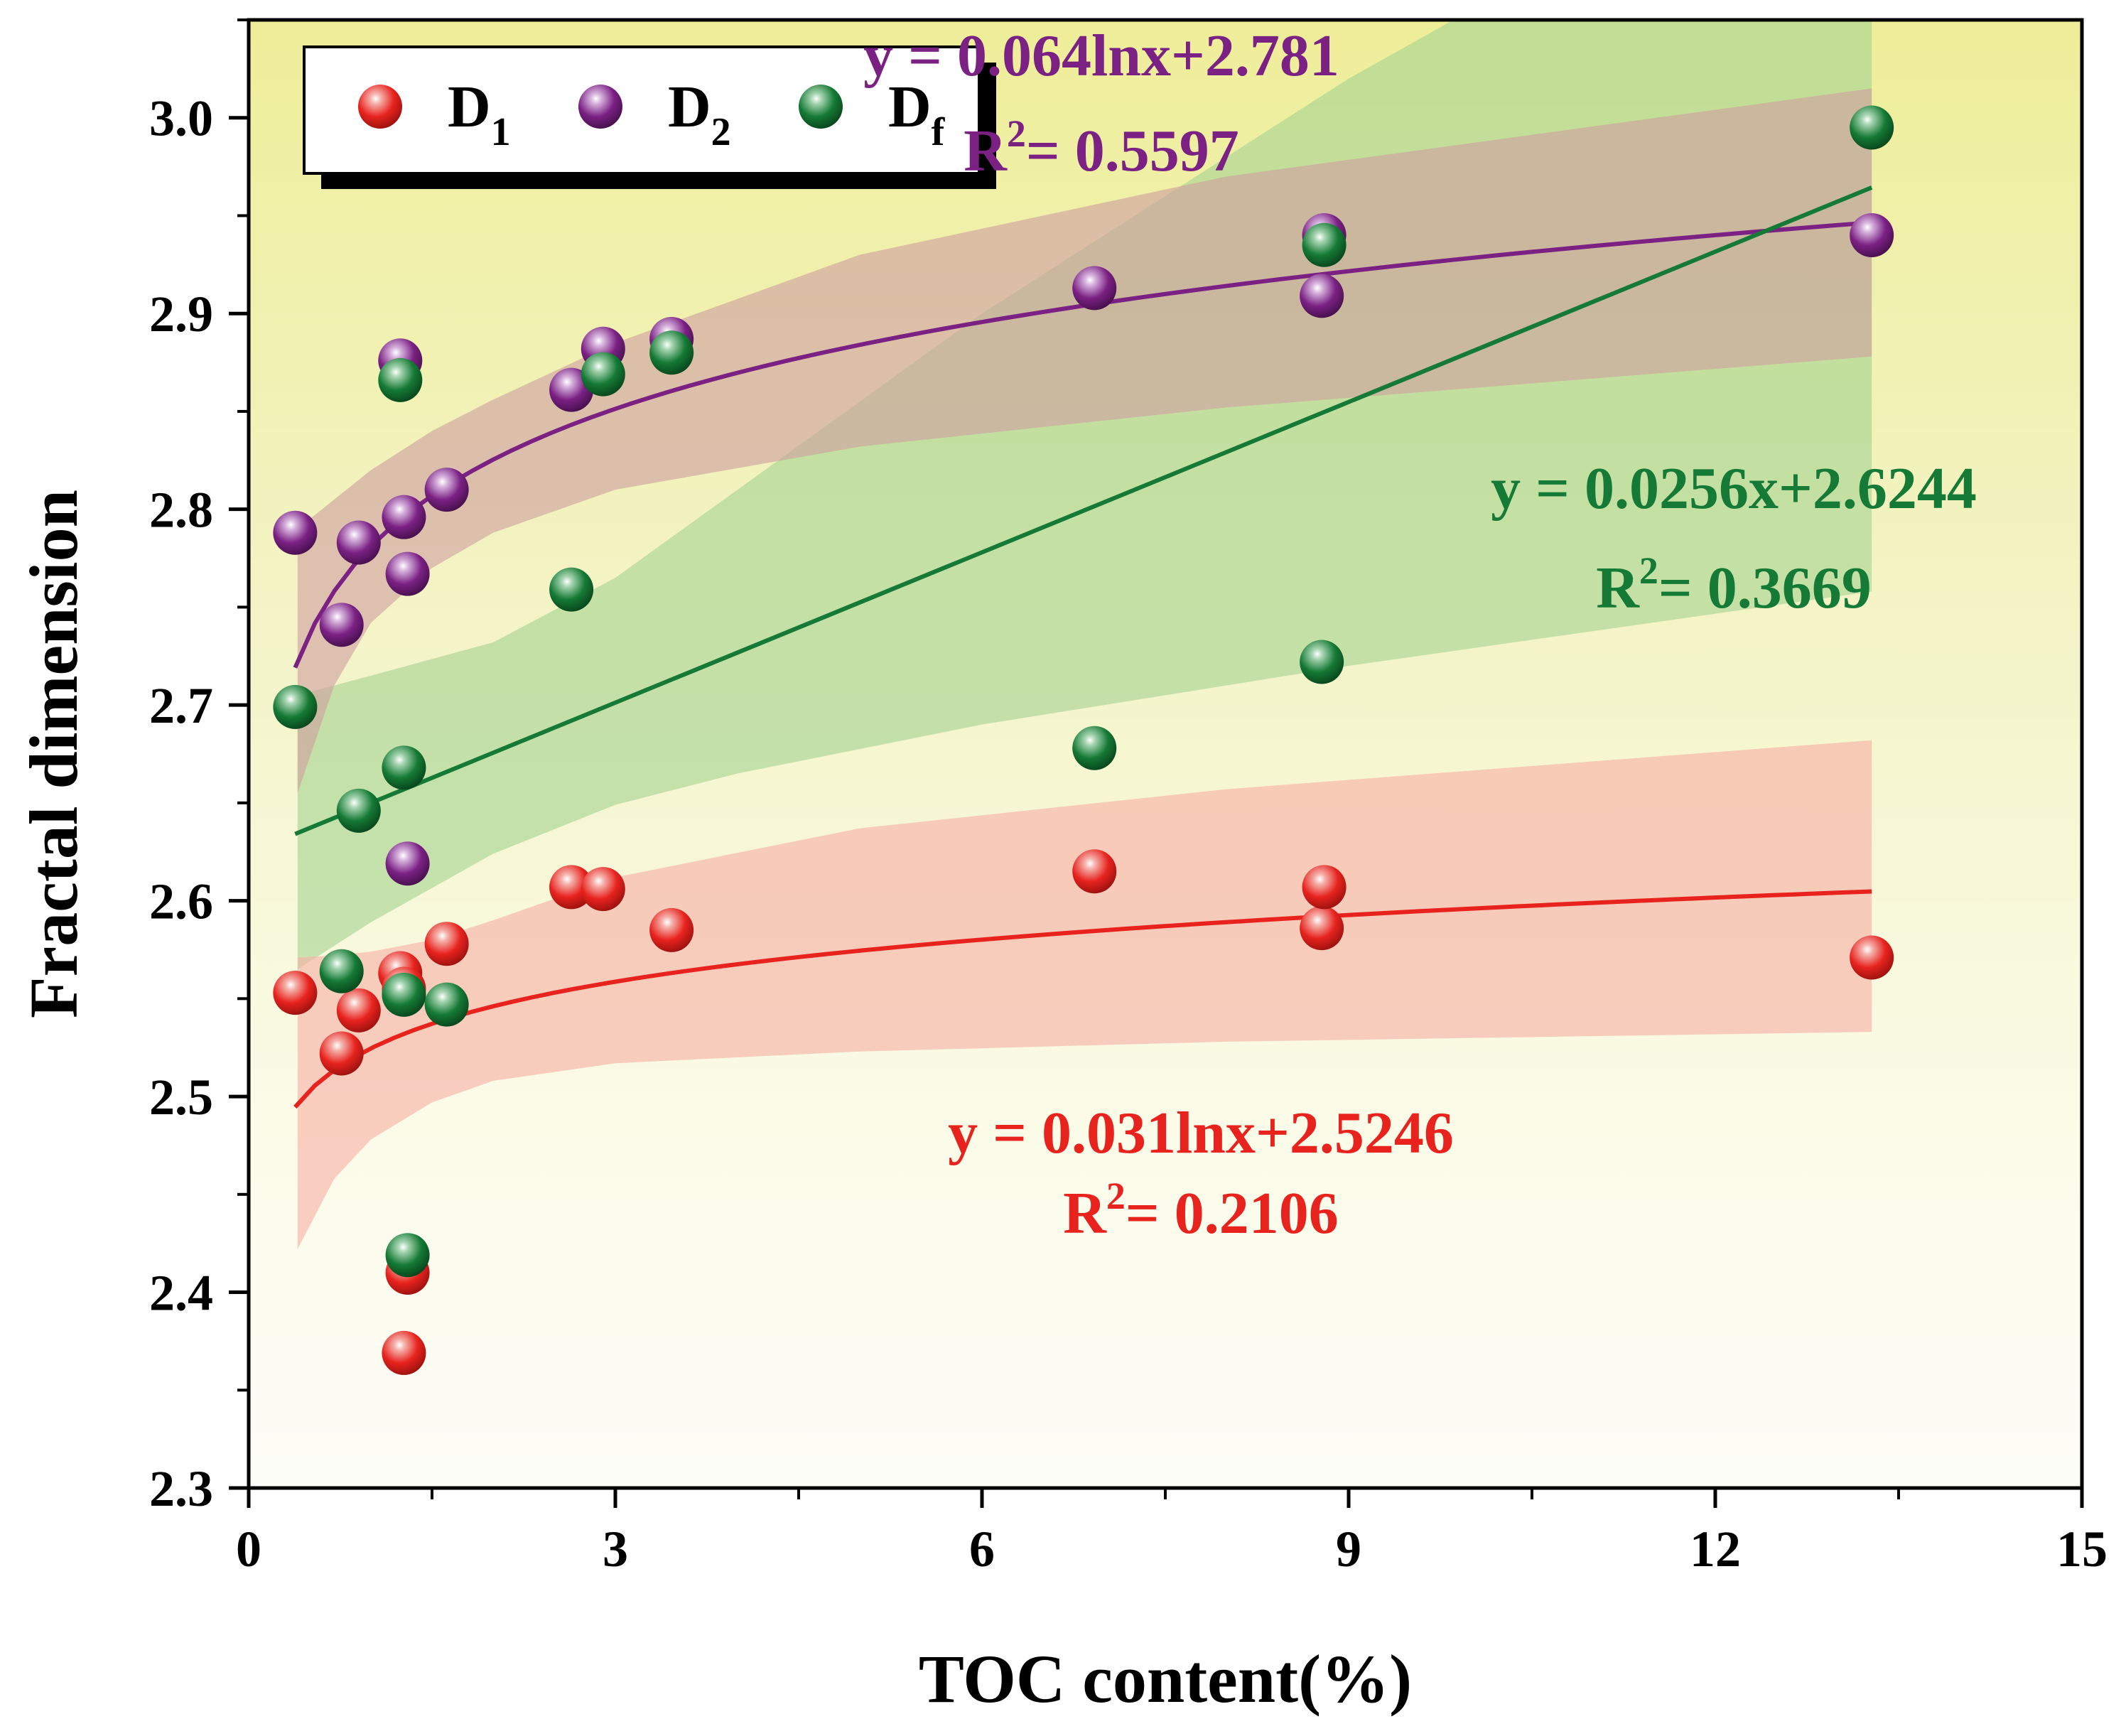 The width and height of the screenshot is (2121, 1736). What do you see at coordinates (181, 511) in the screenshot?
I see `y-tick-label: 2.8` at bounding box center [181, 511].